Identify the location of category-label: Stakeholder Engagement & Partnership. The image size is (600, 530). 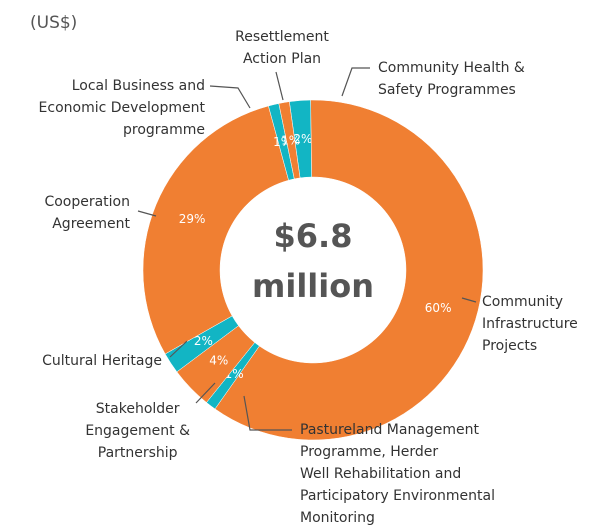
(137, 431).